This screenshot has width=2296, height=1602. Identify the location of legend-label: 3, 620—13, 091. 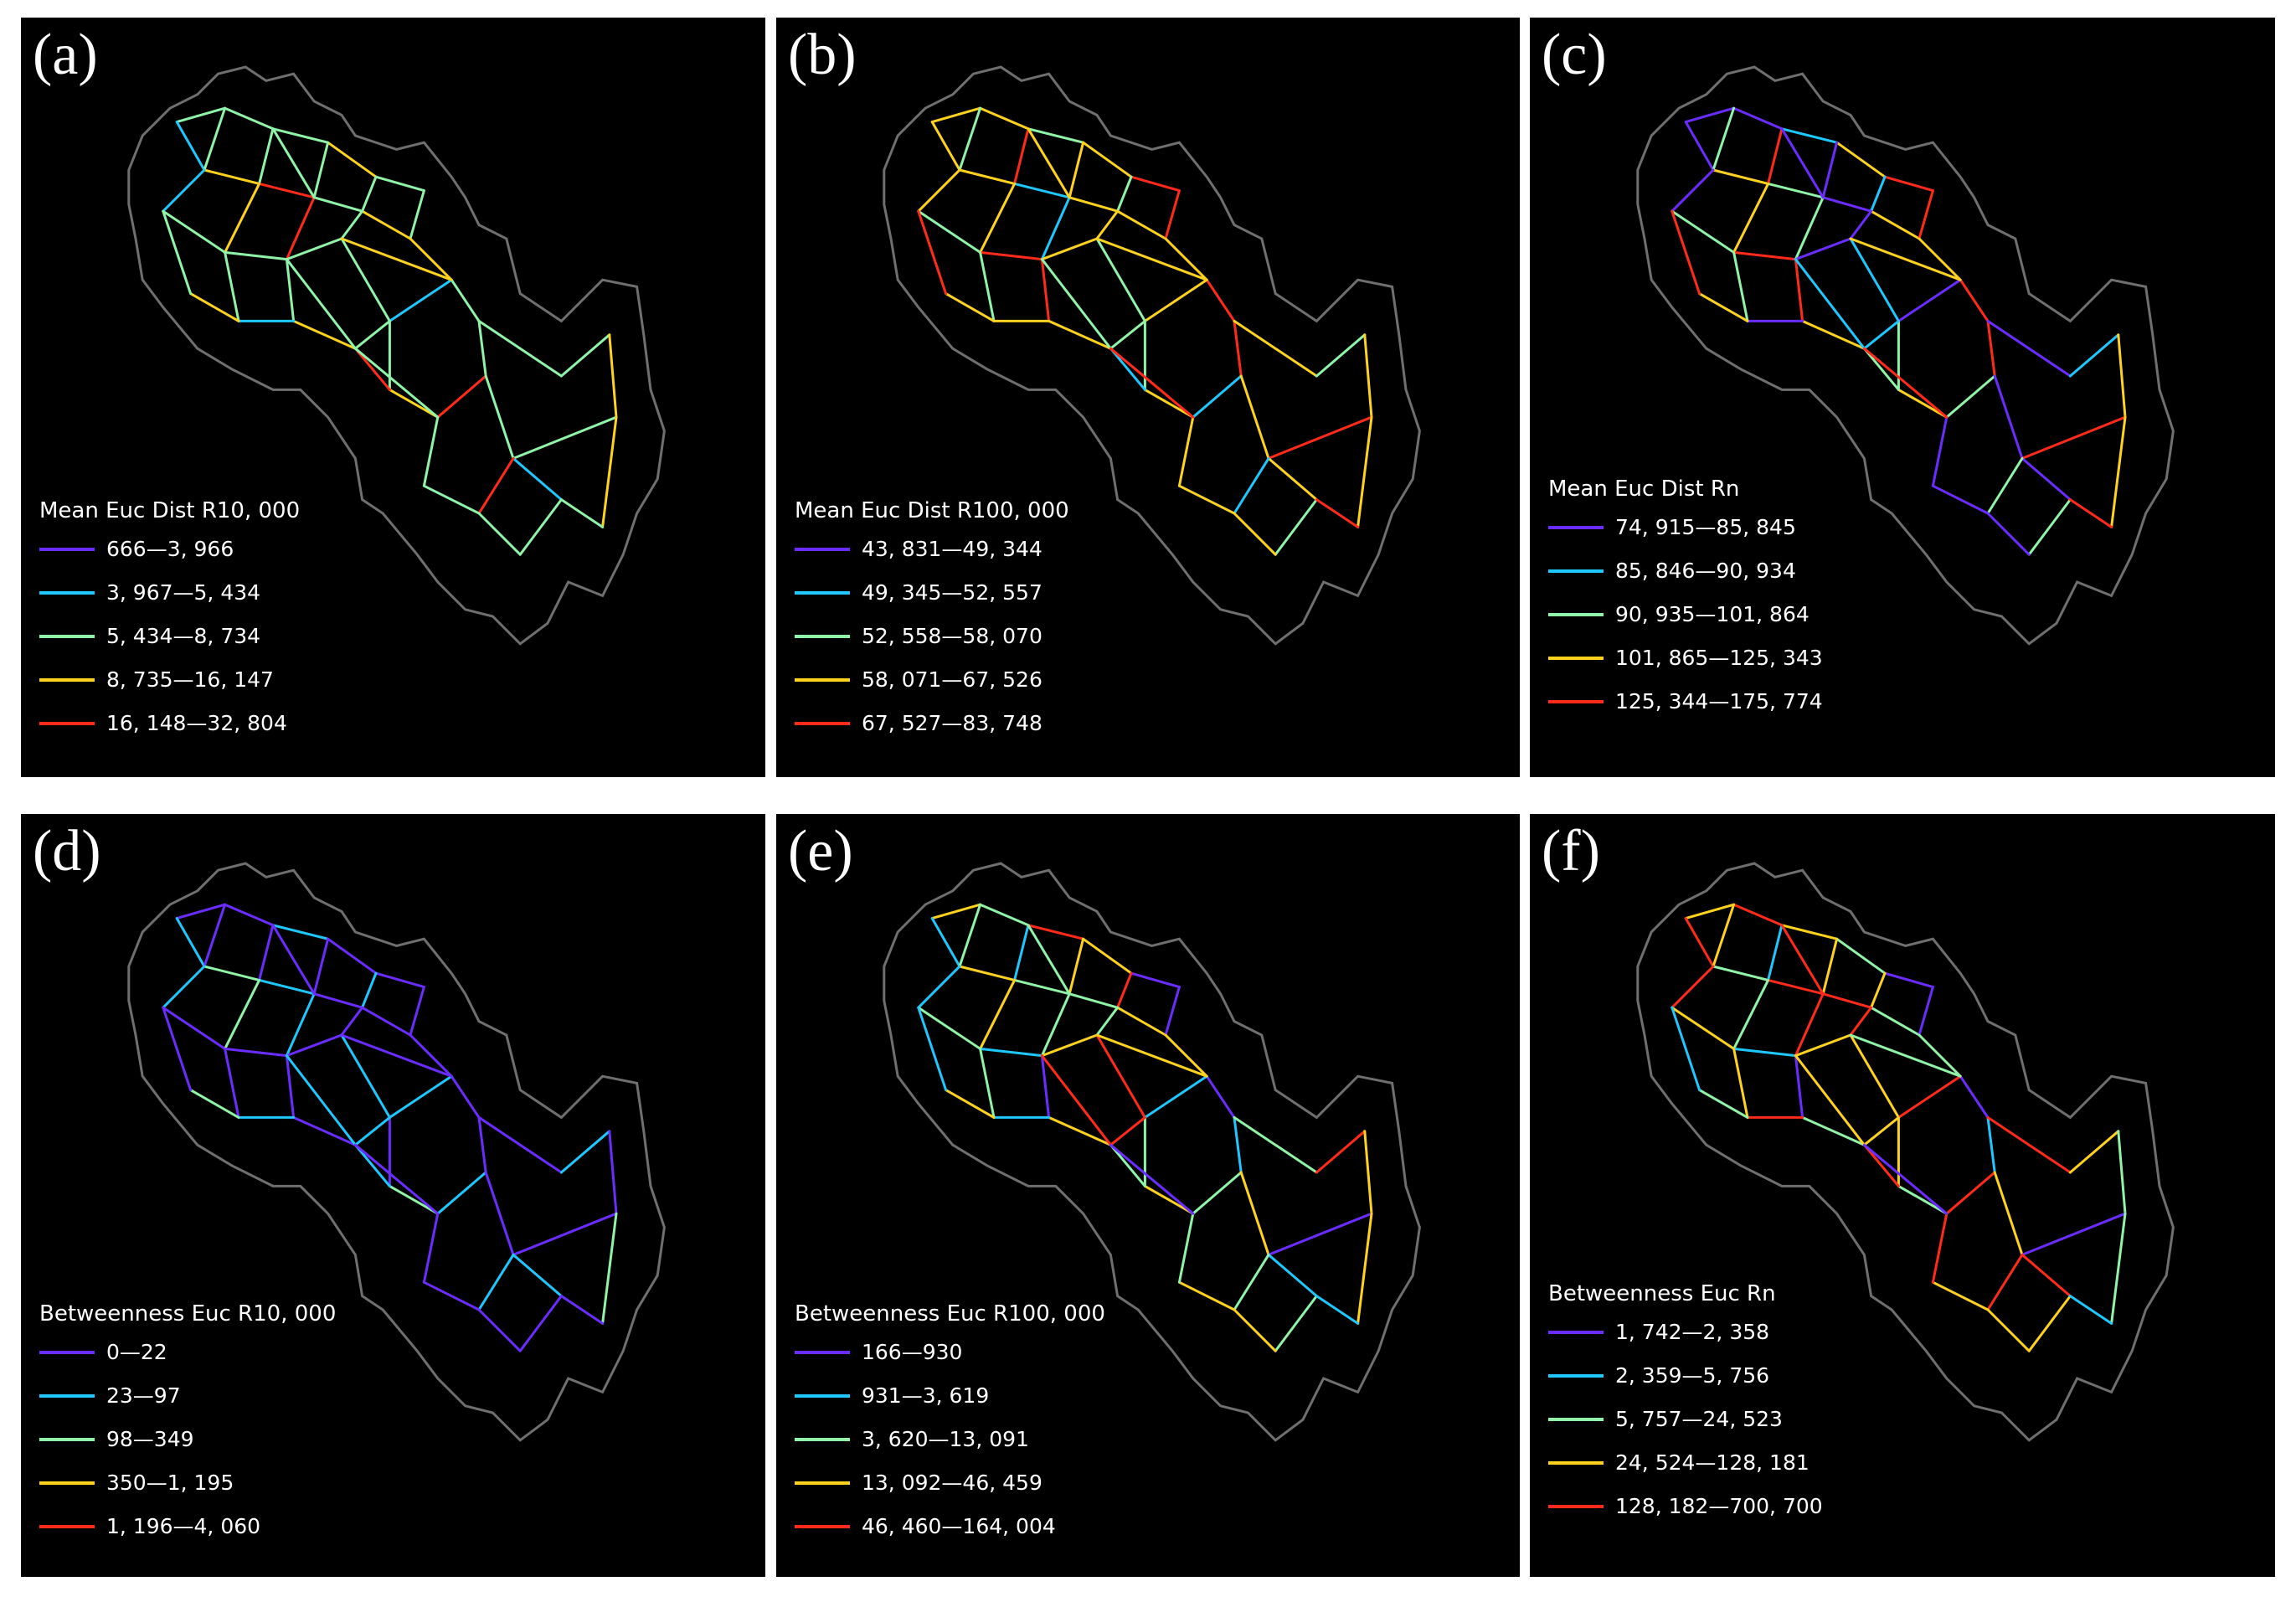
(946, 1439).